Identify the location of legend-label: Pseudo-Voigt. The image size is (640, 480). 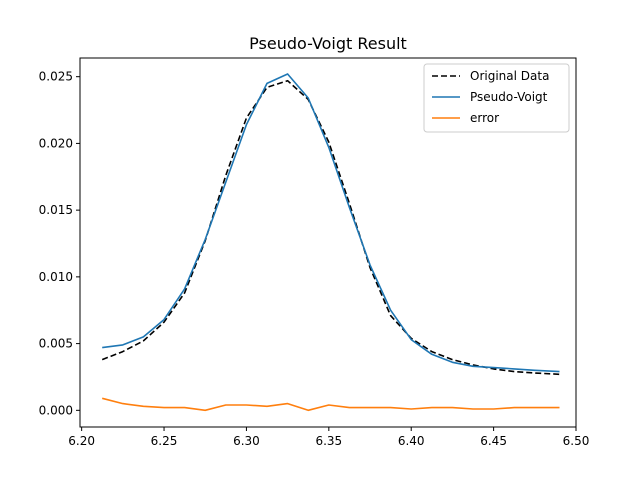
(509, 97).